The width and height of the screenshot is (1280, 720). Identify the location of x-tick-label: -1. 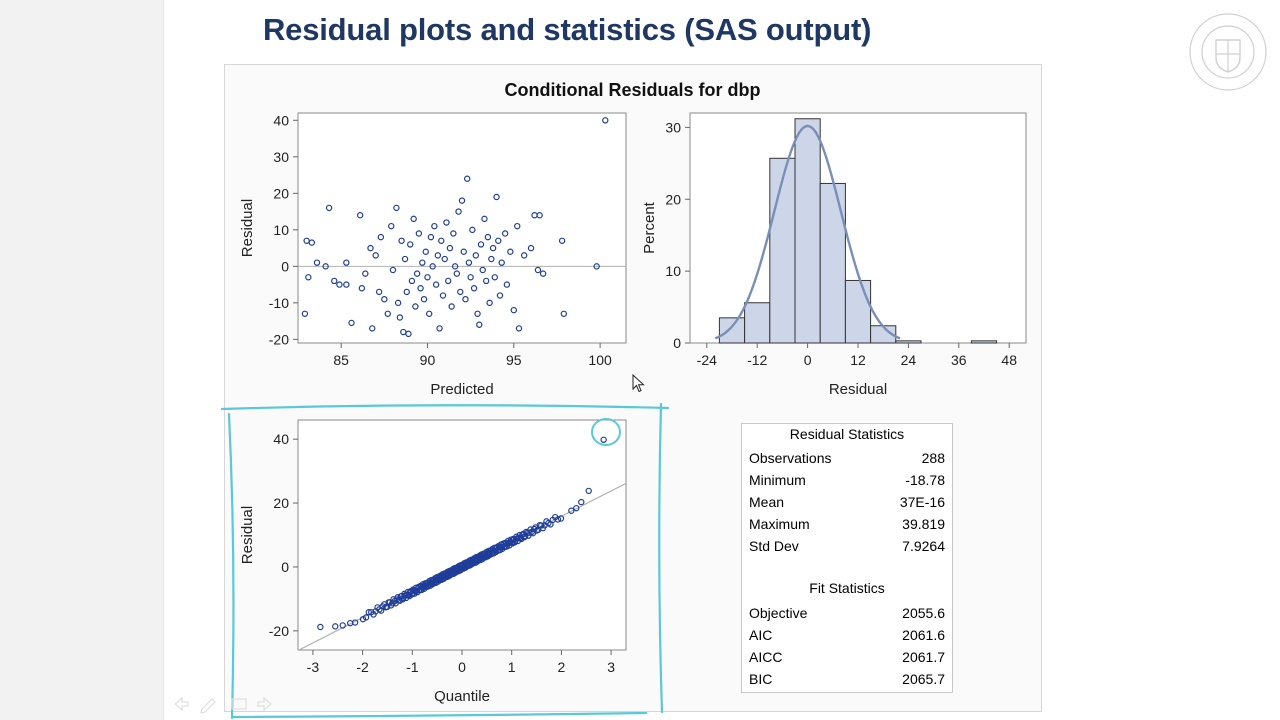
(412, 667).